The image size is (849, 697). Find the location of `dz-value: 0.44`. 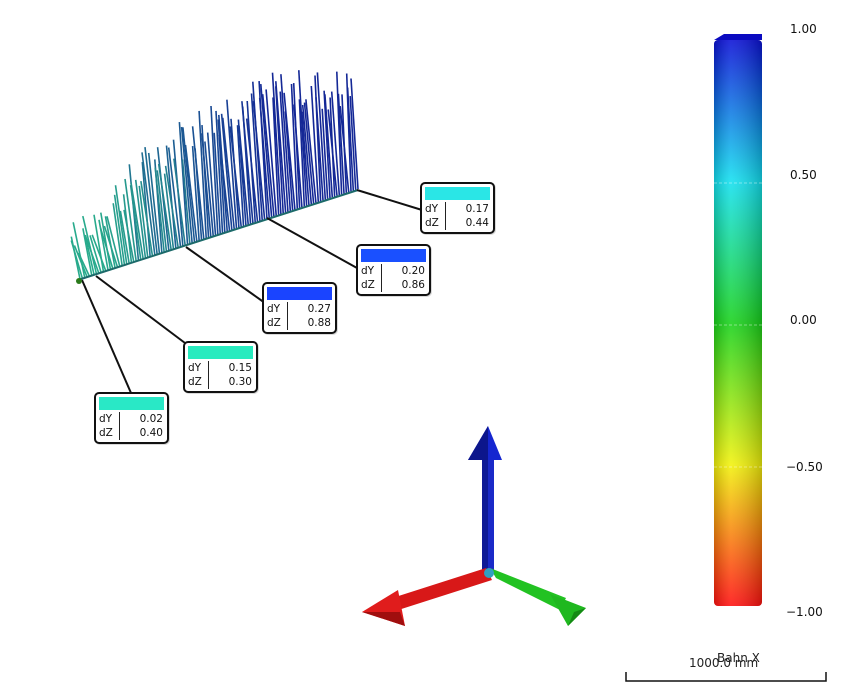

dz-value: 0.44 is located at coordinates (477, 223).